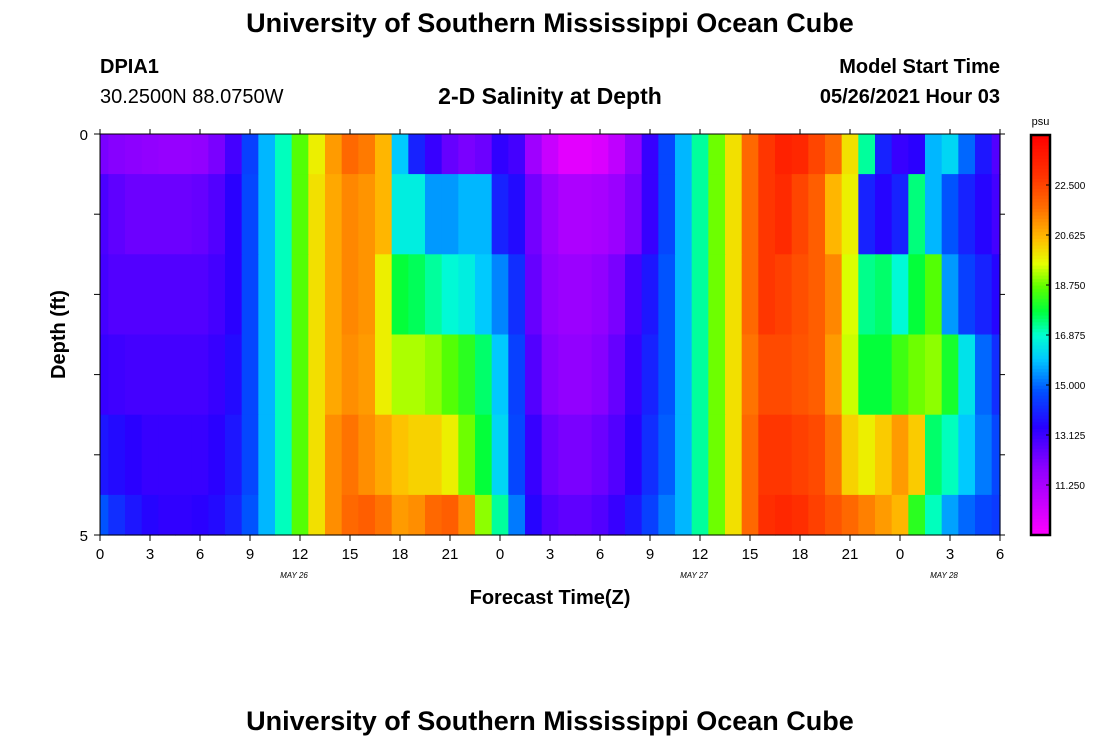  I want to click on x-axis-label: Forecast Time(Z), so click(550, 598).